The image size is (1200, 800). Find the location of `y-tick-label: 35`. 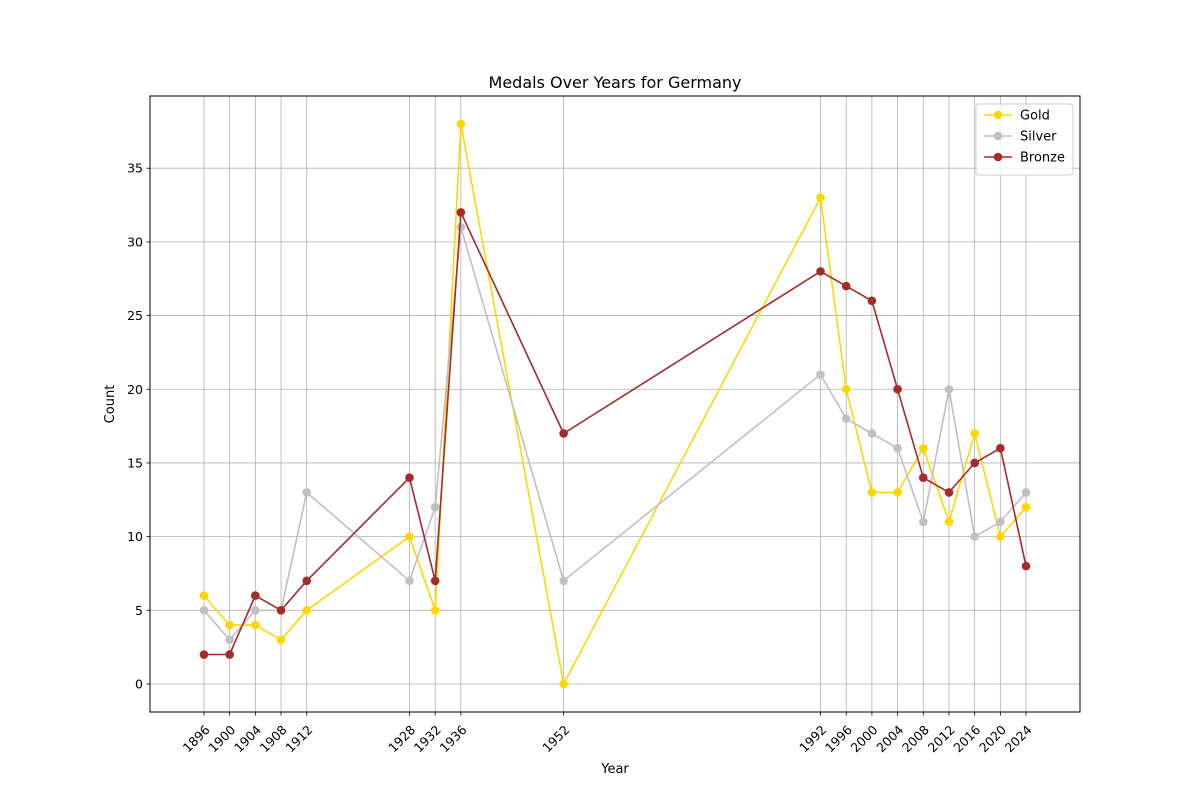

y-tick-label: 35 is located at coordinates (135, 168).